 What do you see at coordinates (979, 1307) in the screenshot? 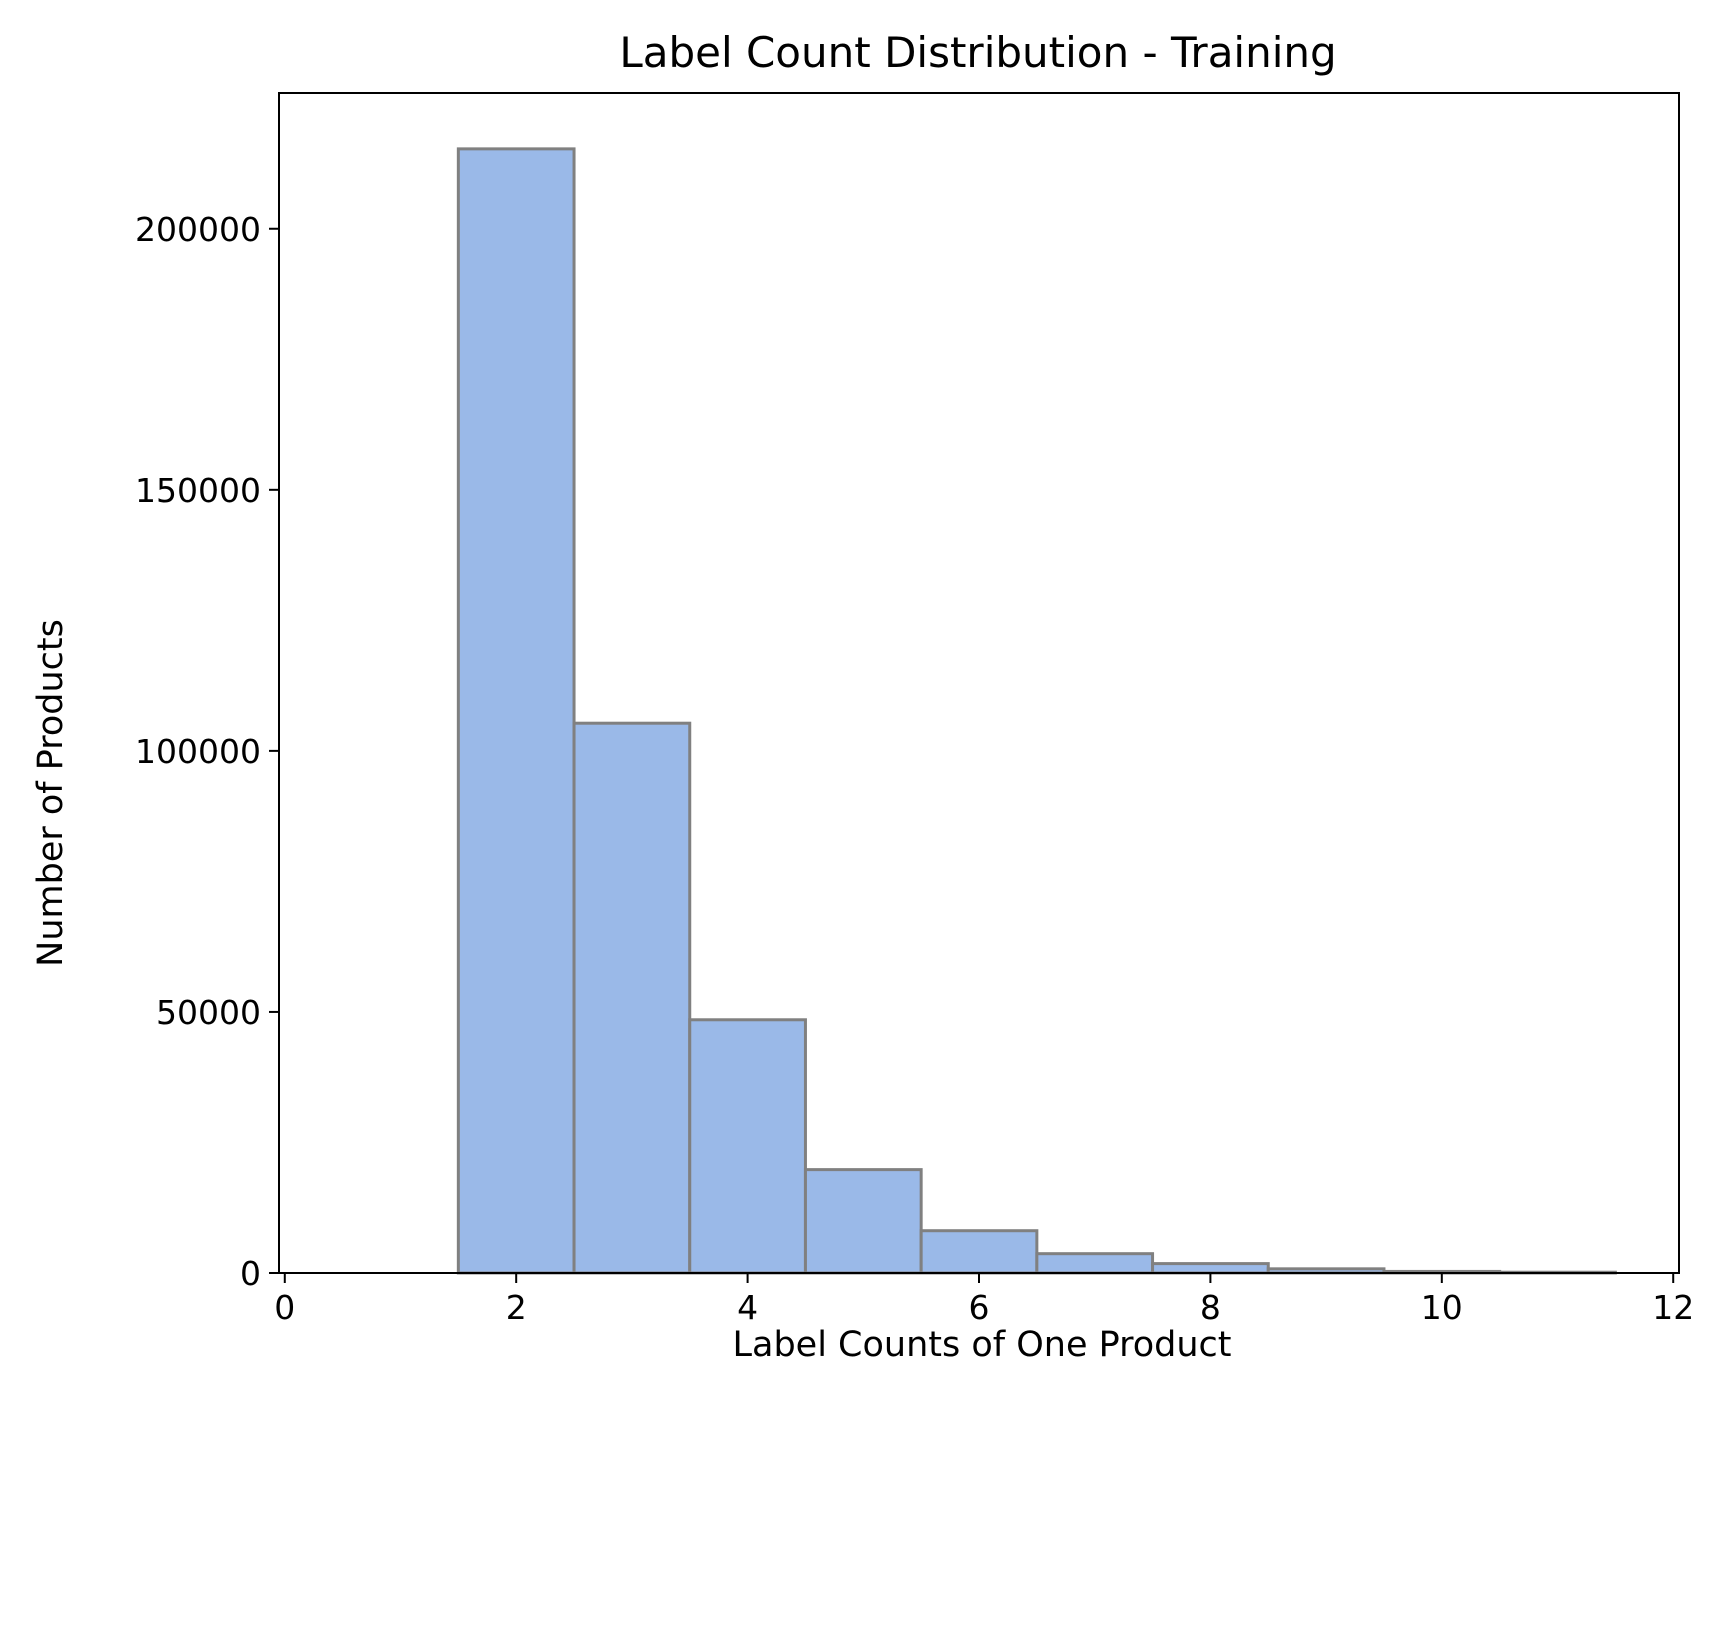
I see `x-tick-label: 6` at bounding box center [979, 1307].